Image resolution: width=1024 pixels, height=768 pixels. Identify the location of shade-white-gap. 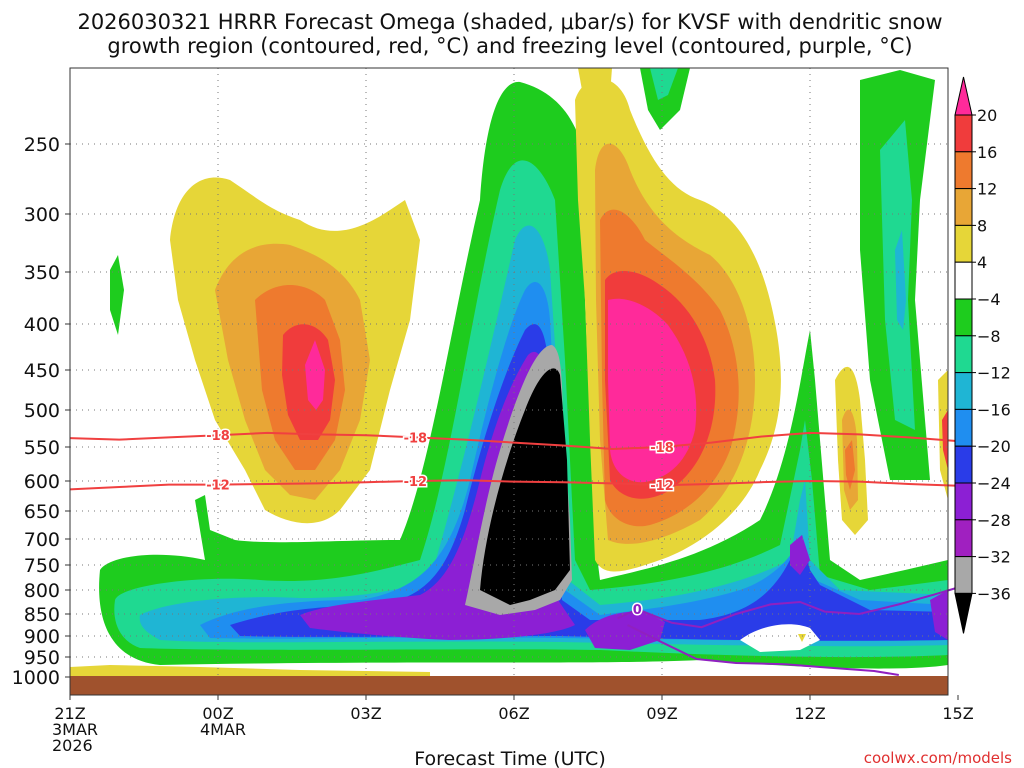
(780, 638).